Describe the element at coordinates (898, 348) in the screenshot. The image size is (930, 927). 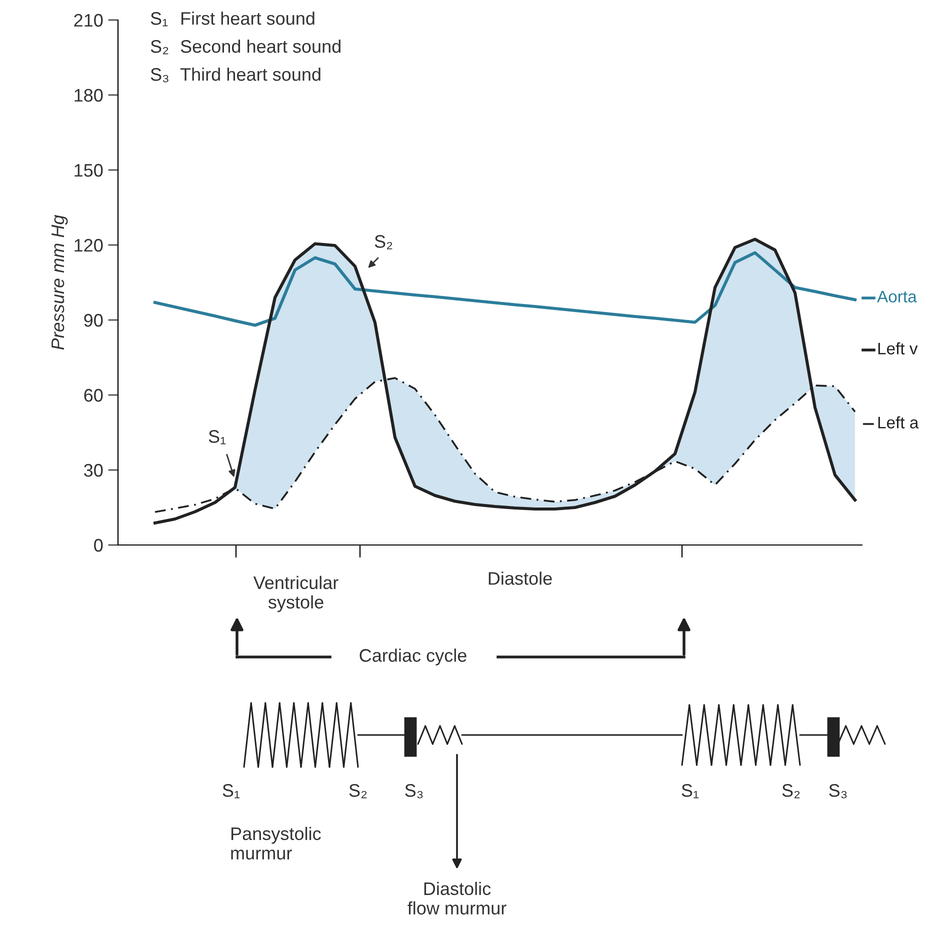
I see `legend-label: Left v` at that location.